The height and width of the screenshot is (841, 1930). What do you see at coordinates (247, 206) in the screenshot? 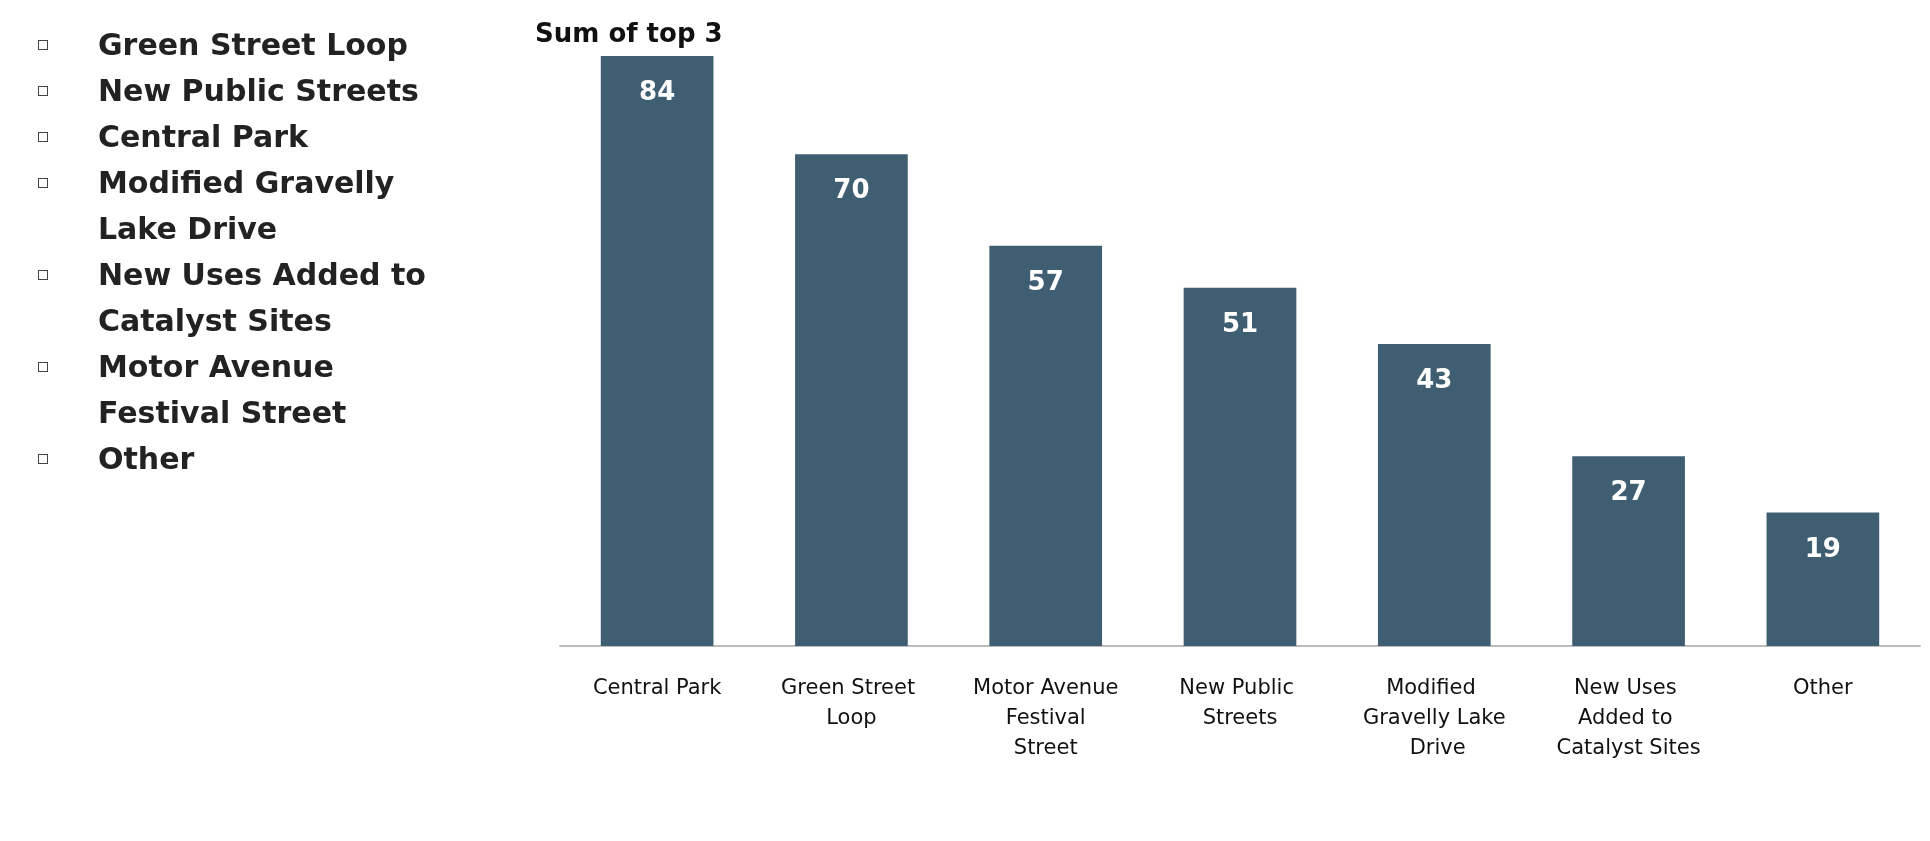
I see `text: Modified Gravelly Lake Drive` at bounding box center [247, 206].